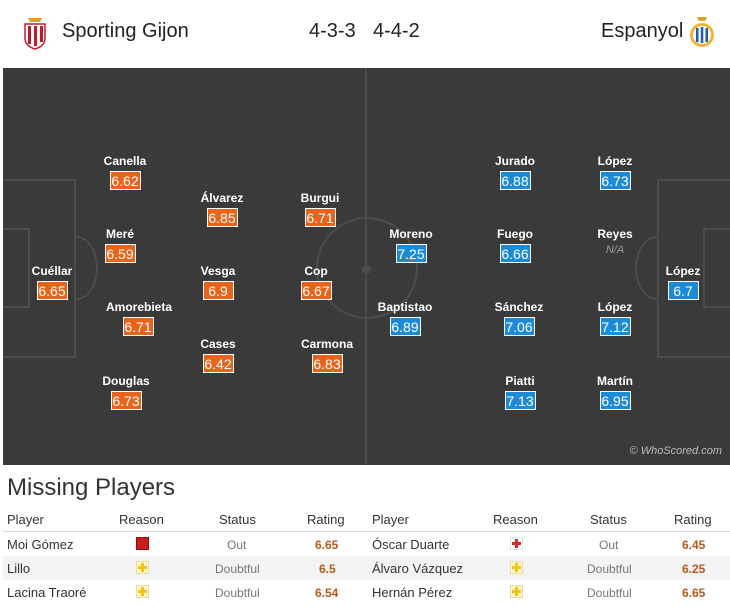 This screenshot has width=730, height=607. I want to click on center-spot, so click(366, 269).